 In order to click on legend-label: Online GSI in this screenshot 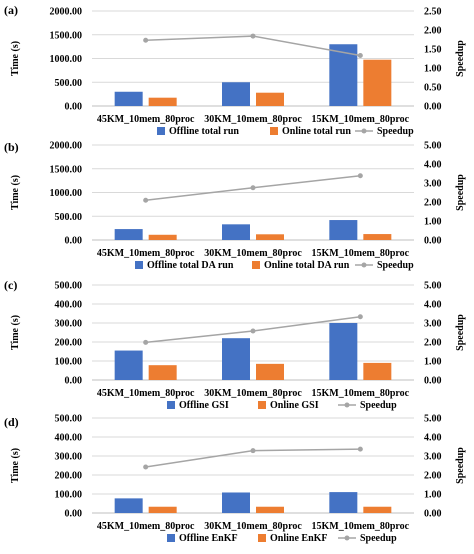, I will do `click(294, 405)`.